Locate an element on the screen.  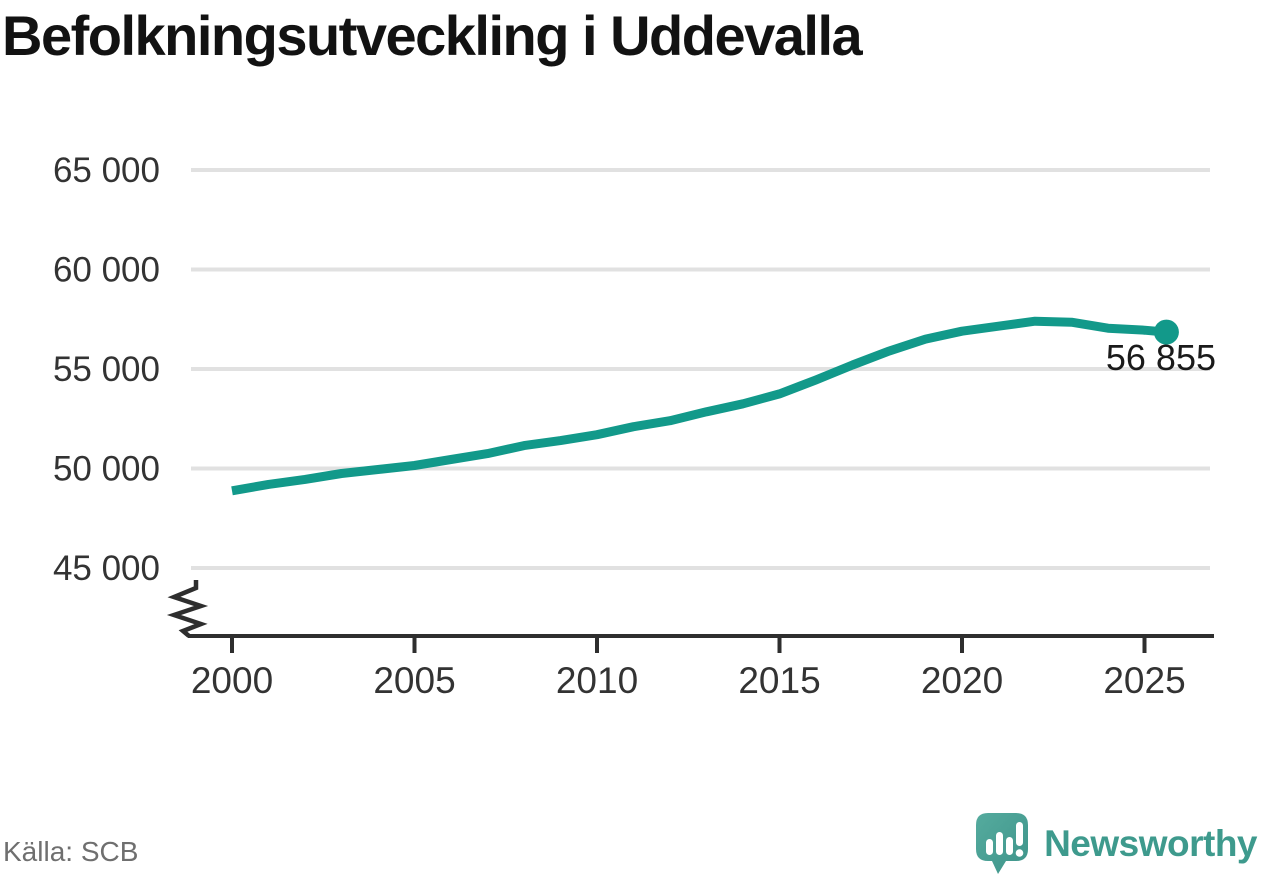
y-axis-break-icon is located at coordinates (187, 609).